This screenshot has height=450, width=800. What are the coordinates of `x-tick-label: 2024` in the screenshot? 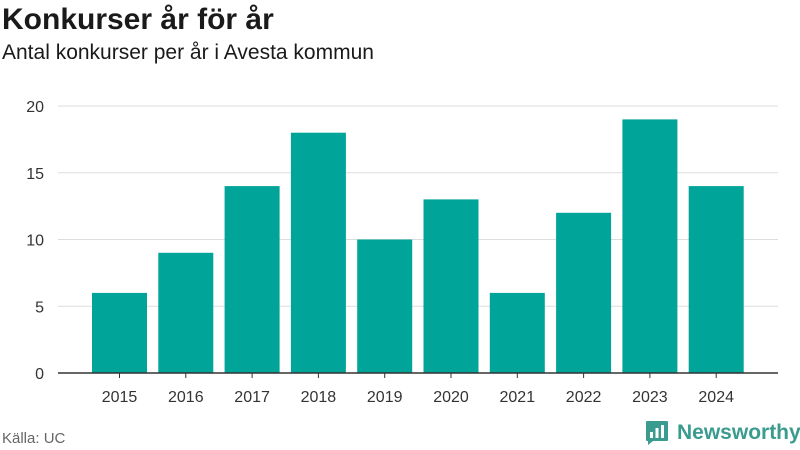 It's located at (716, 397).